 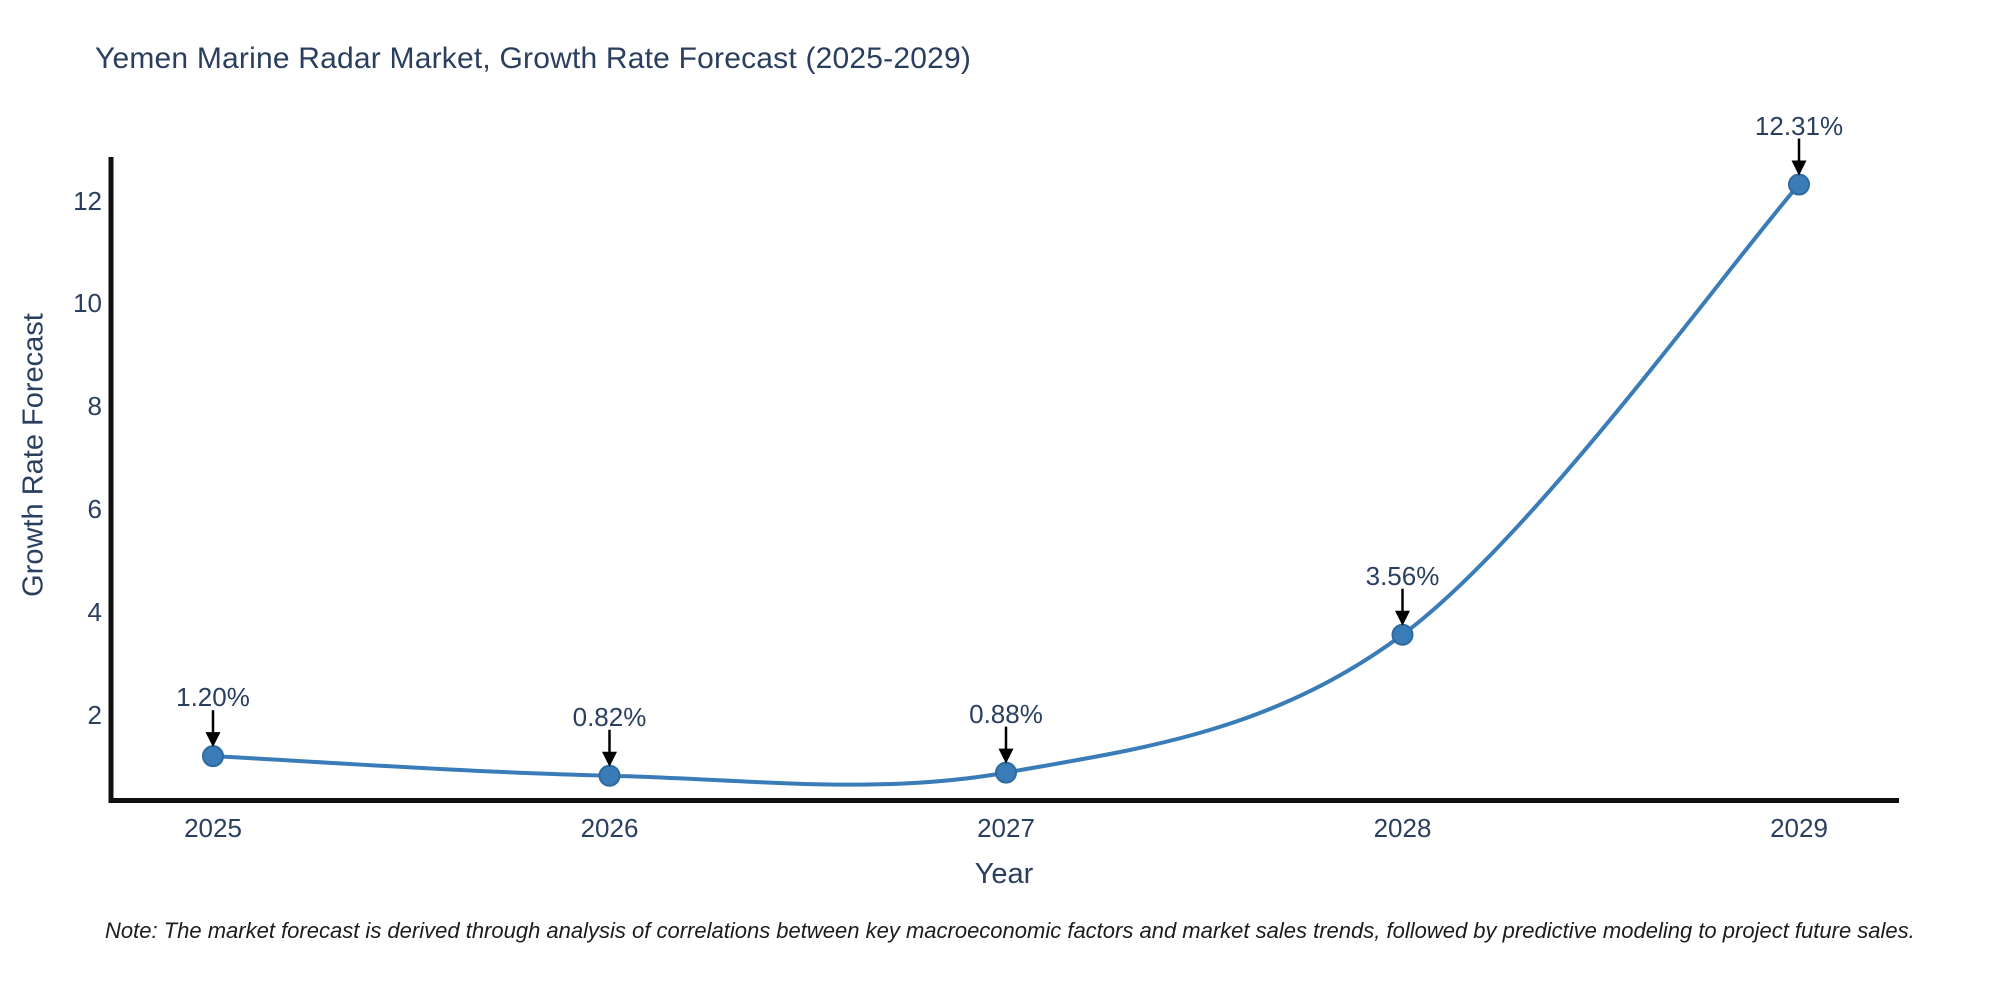 I want to click on y-tick-label: 6, so click(x=94, y=509).